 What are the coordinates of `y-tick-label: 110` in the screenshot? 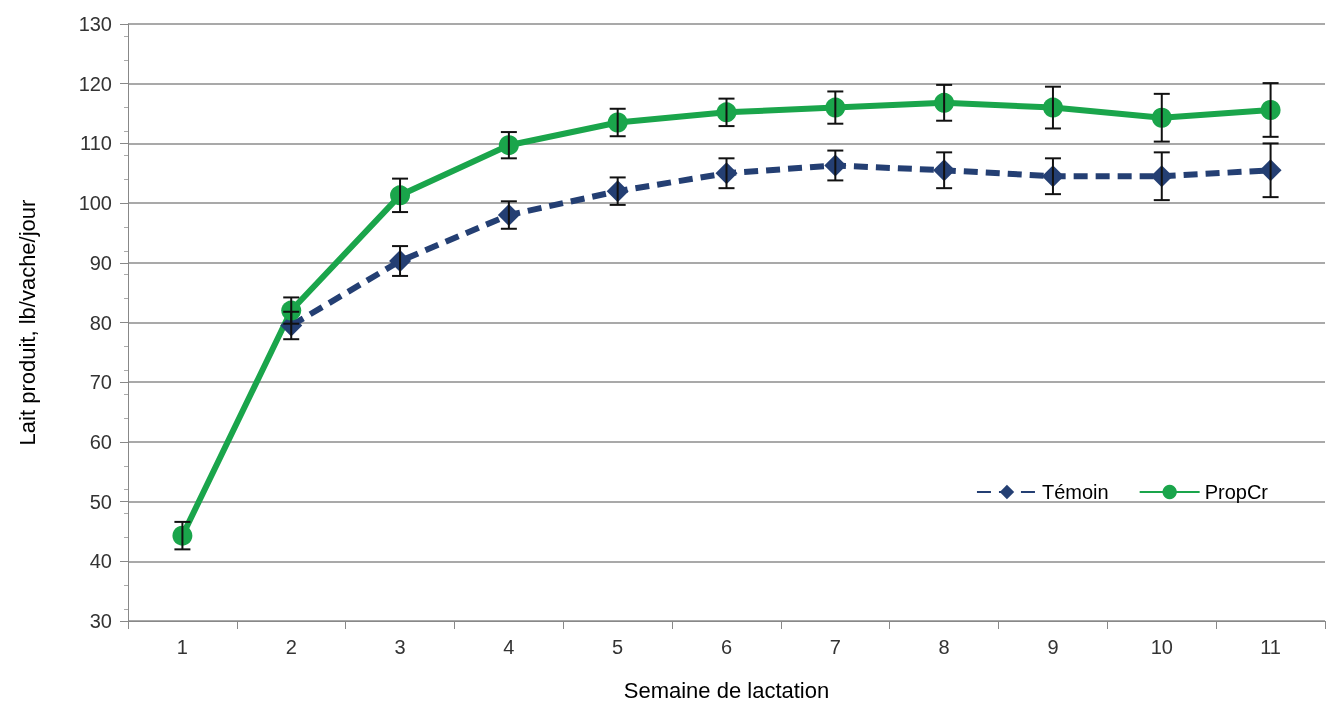 It's located at (96, 143).